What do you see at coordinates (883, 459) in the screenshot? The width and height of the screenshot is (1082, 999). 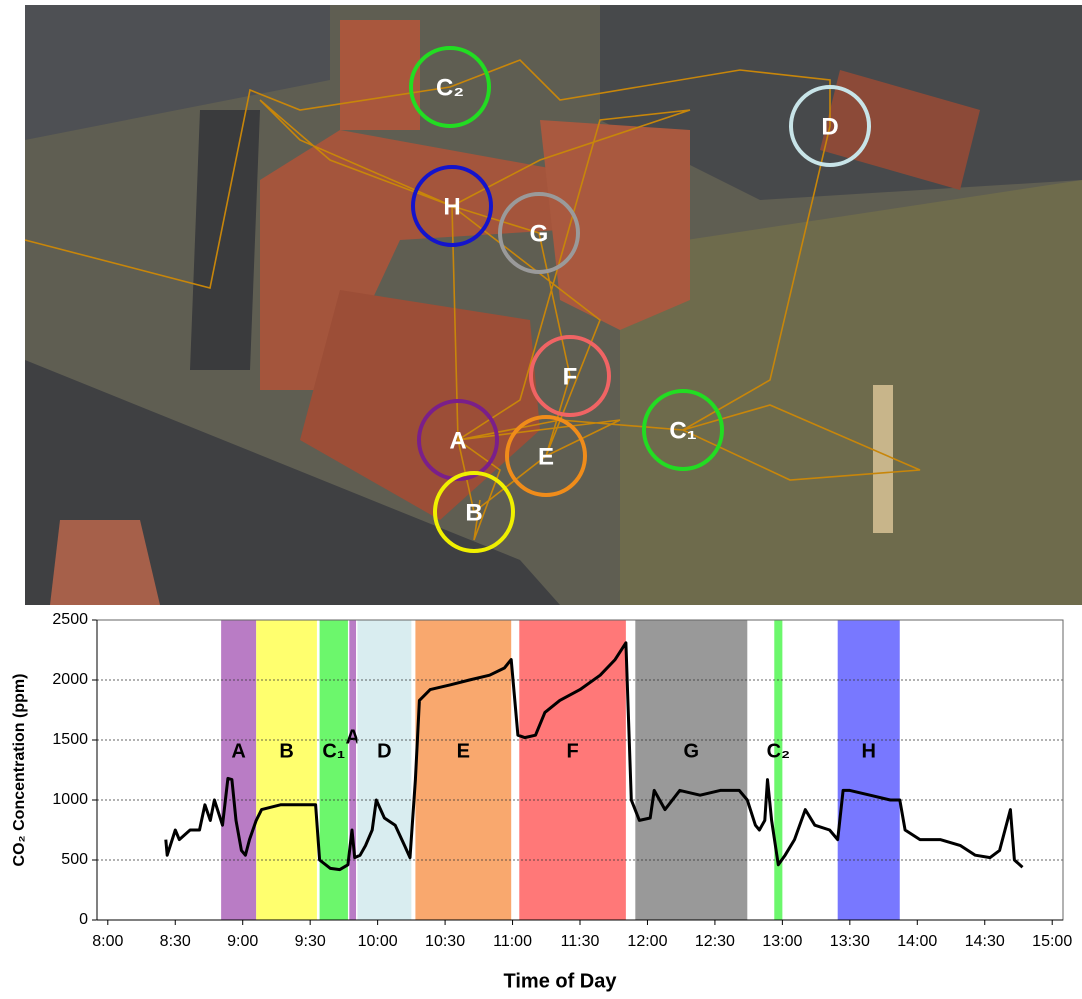 I see `cricket-pitch` at bounding box center [883, 459].